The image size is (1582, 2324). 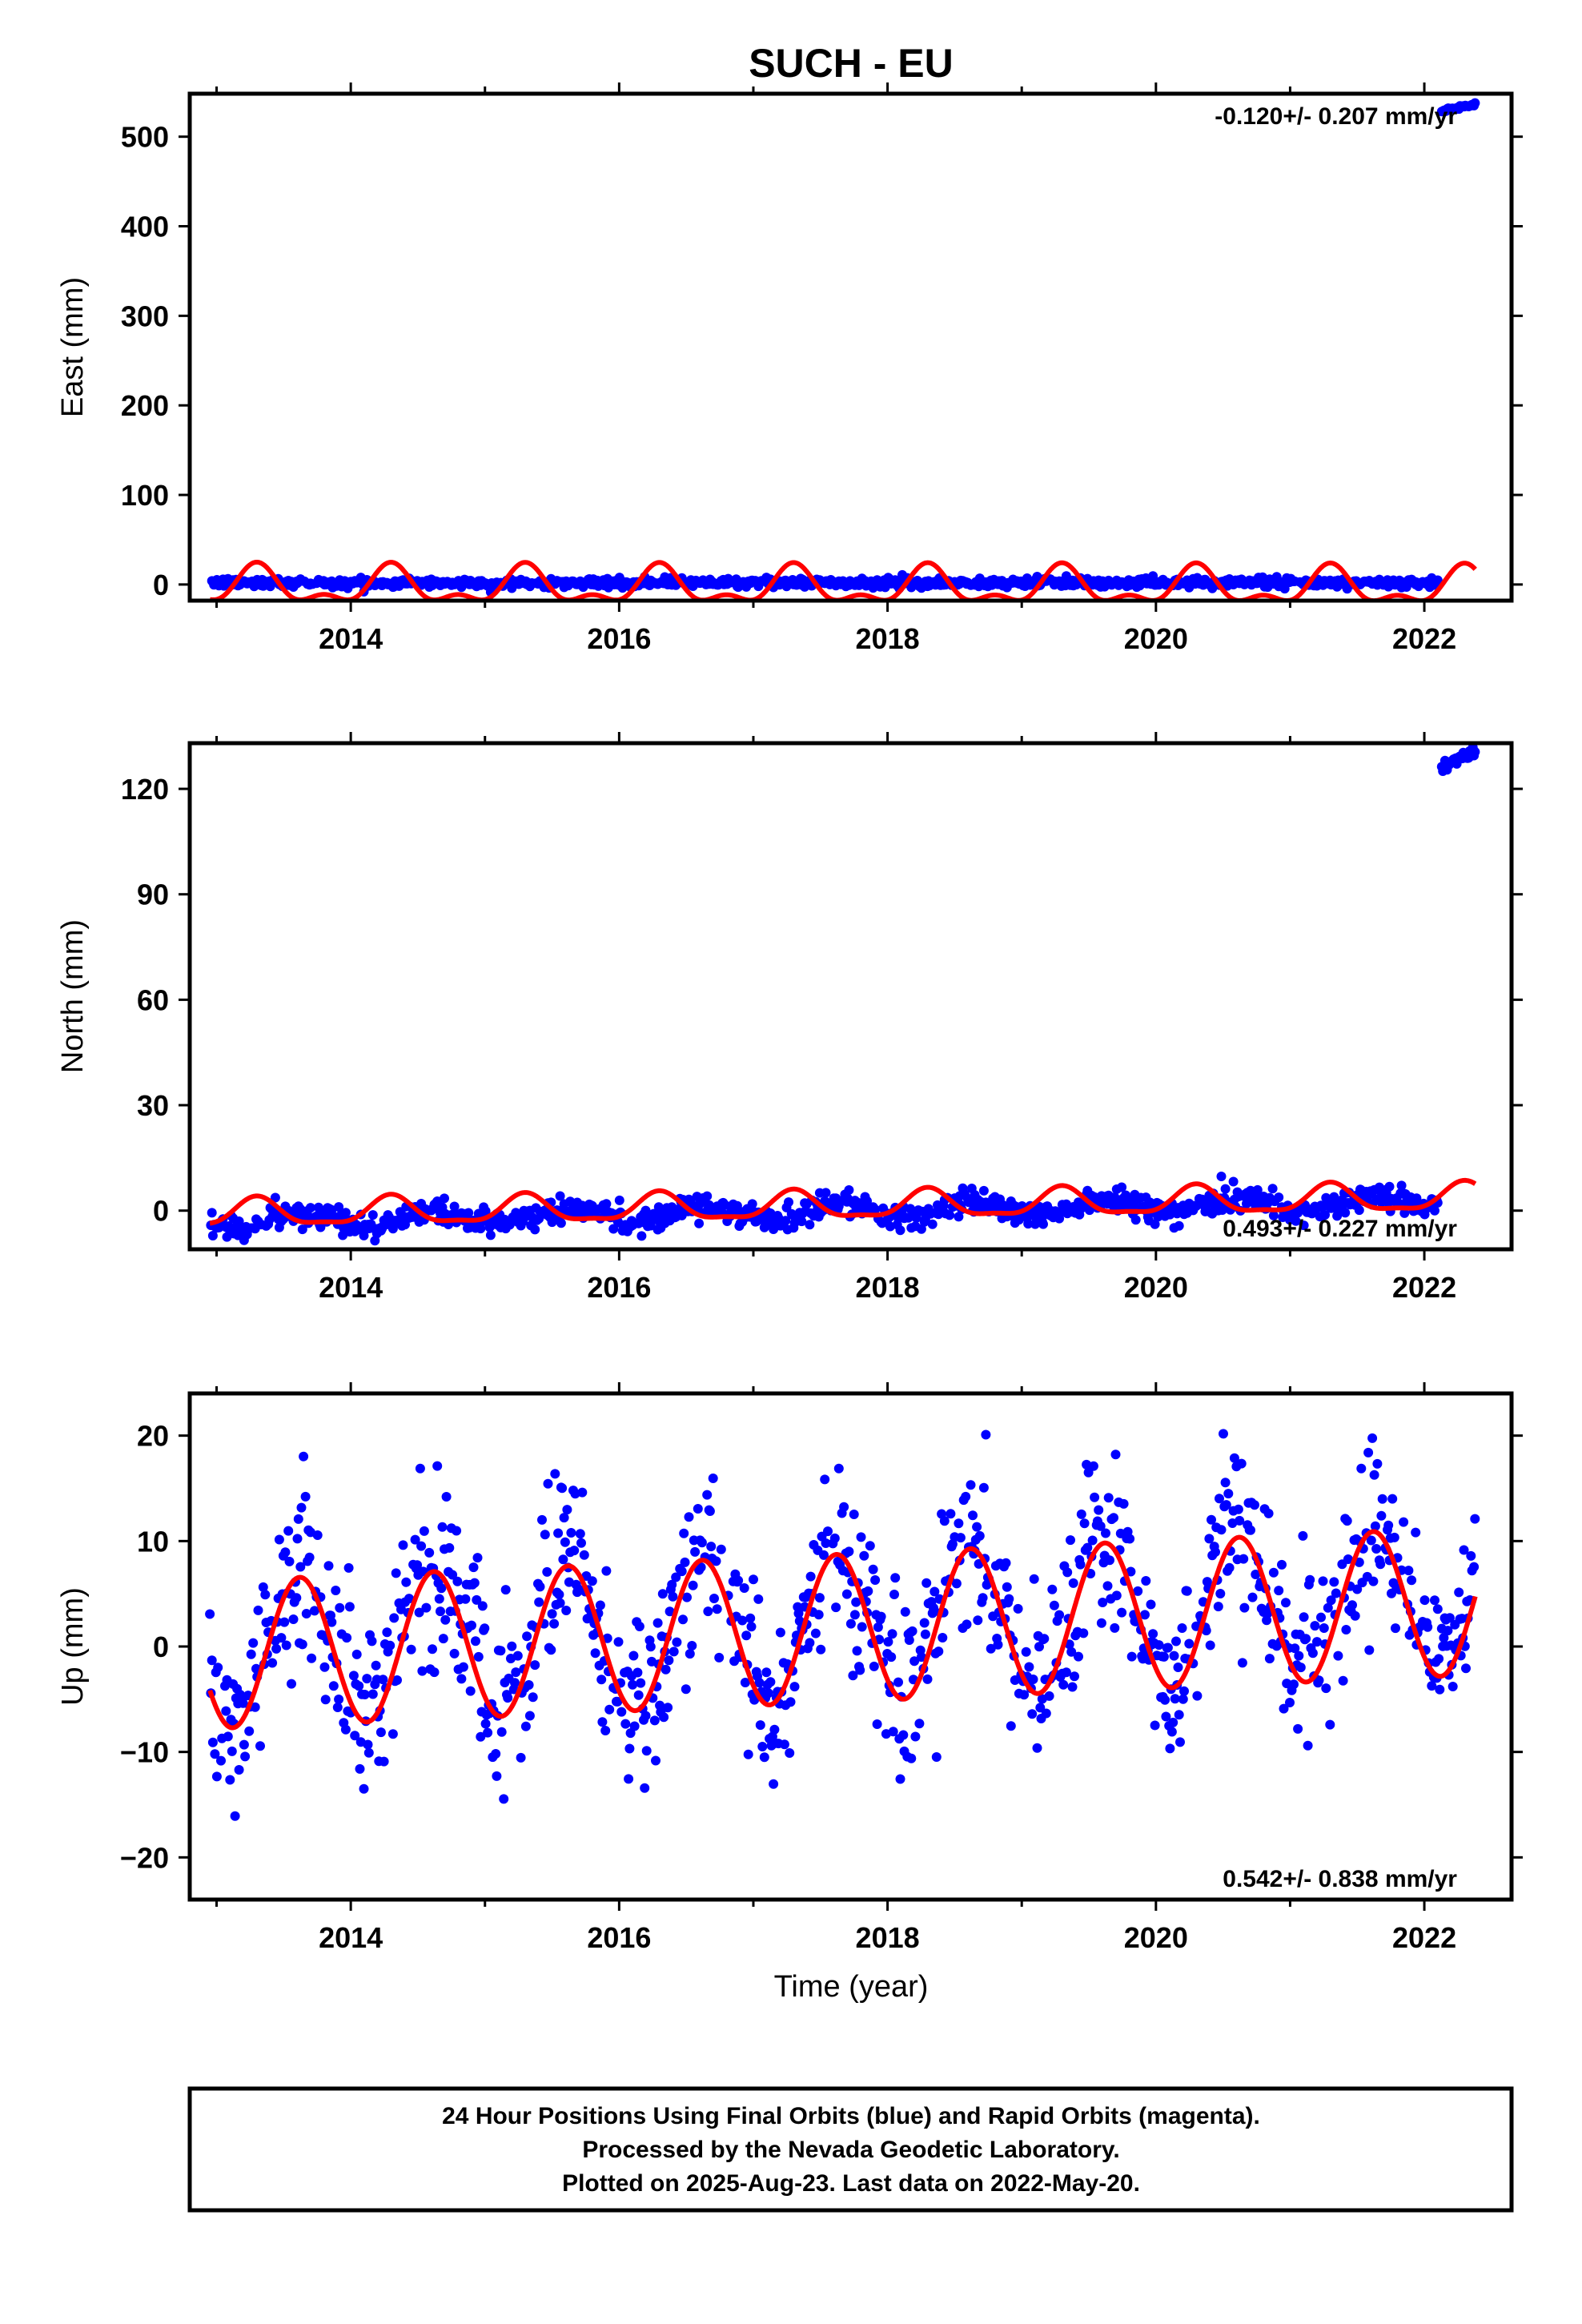 I want to click on east-x-tick-label: 2014, so click(x=351, y=638).